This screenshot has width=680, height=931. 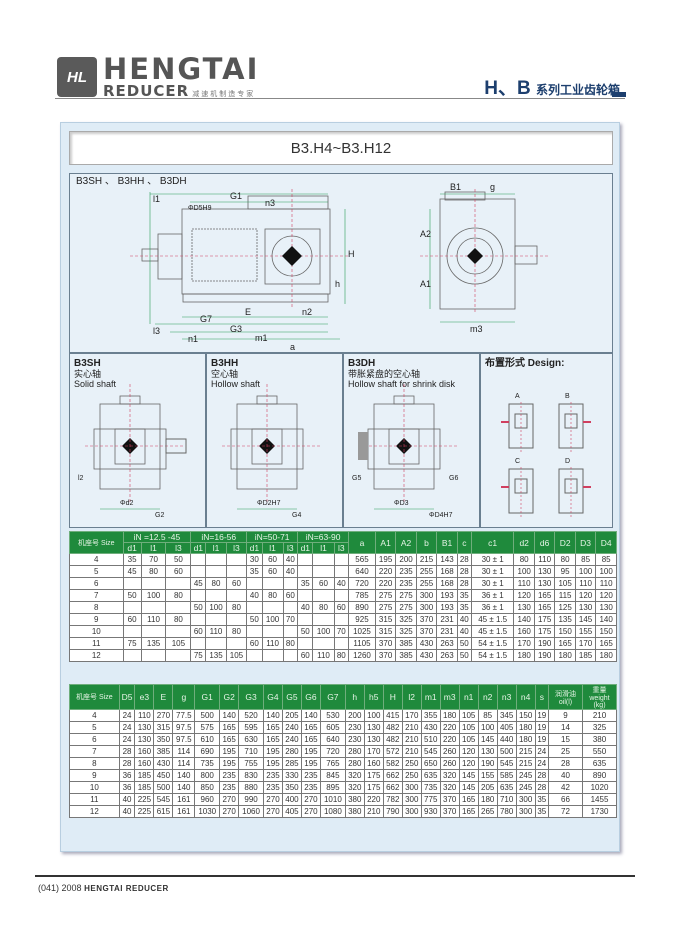 What do you see at coordinates (198, 548) in the screenshot?
I see `column-header: d1` at bounding box center [198, 548].